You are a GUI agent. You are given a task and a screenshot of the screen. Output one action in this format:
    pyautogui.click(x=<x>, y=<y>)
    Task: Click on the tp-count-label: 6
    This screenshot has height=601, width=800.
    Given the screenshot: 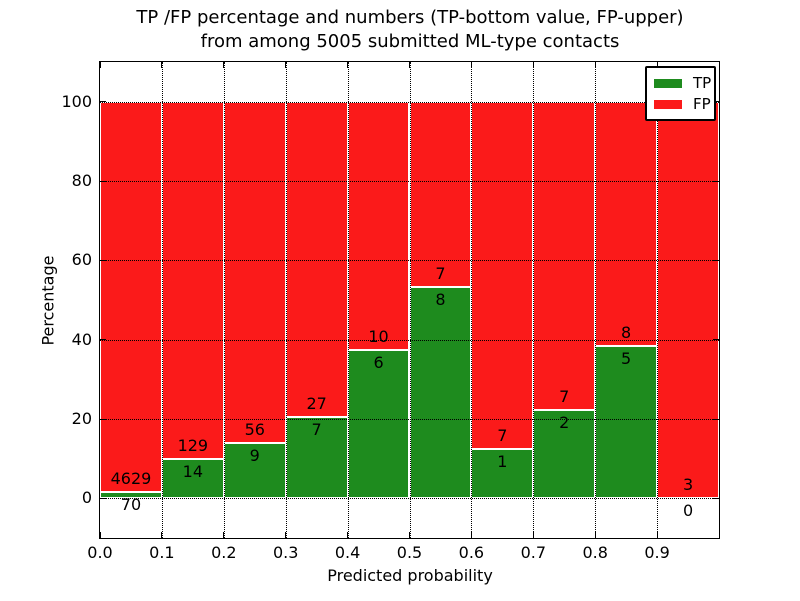 What is the action you would take?
    pyautogui.click(x=378, y=362)
    